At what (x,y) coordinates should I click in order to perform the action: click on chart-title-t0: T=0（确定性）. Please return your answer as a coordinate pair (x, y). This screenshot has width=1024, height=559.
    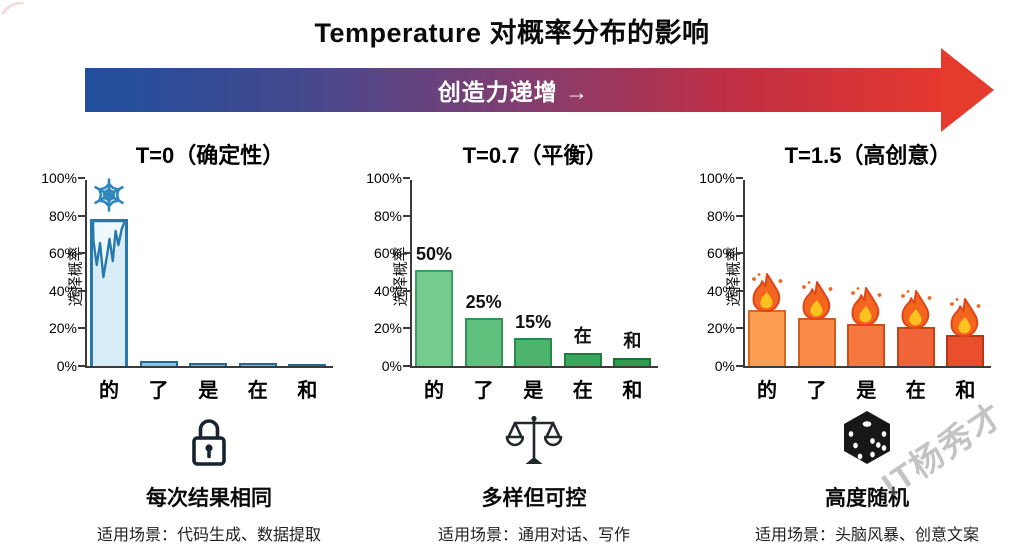
    Looking at the image, I should click on (210, 155).